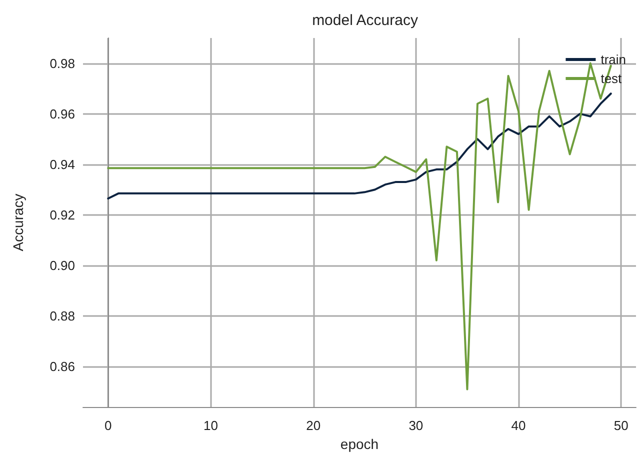 This screenshot has height=460, width=641. Describe the element at coordinates (62, 114) in the screenshot. I see `y-tick-label: 0.96` at that location.